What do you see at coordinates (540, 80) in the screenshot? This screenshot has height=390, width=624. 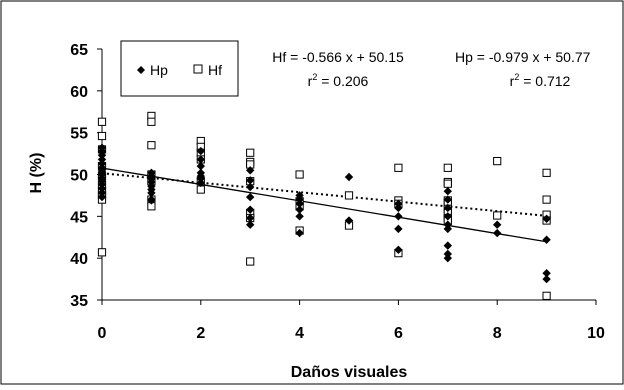 I see `hp-r2: r2 = 0.712` at bounding box center [540, 80].